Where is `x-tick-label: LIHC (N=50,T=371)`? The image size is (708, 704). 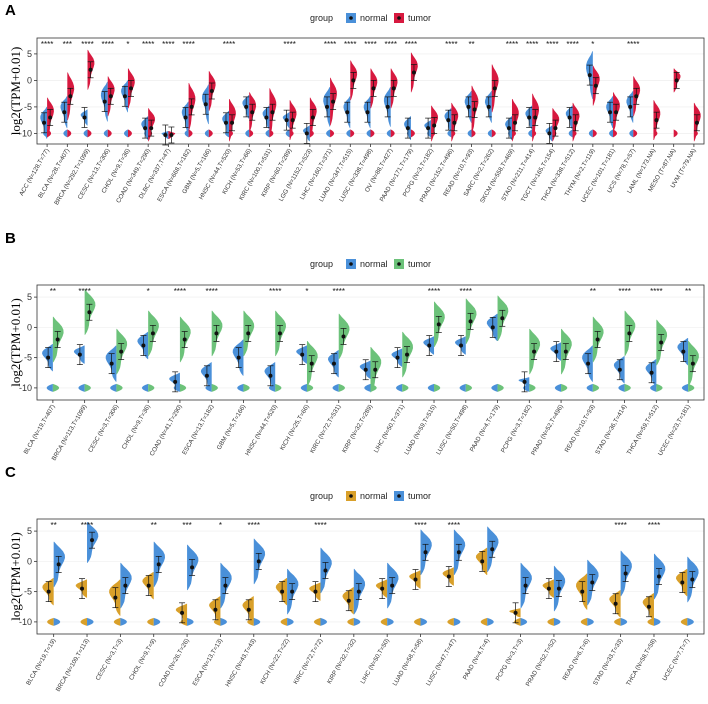 x-tick-label: LIHC (N=50,T=371) is located at coordinates (389, 429).